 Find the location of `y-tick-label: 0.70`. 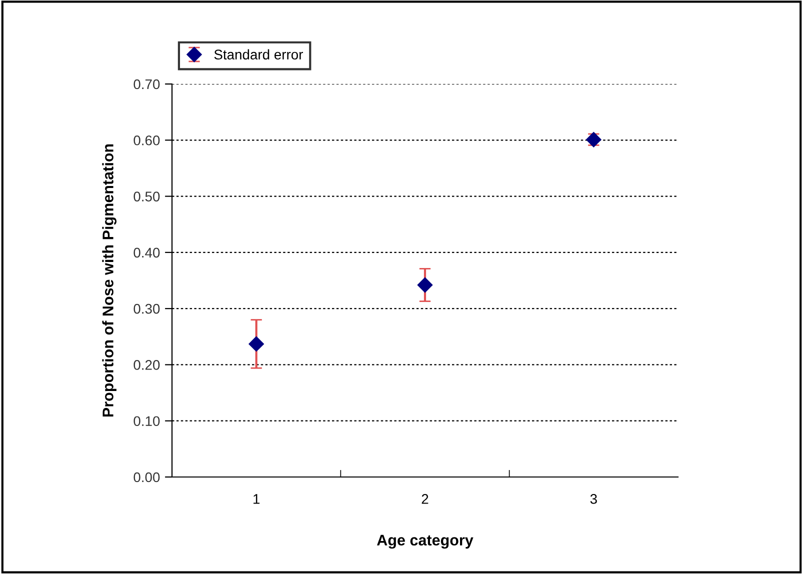

y-tick-label: 0.70 is located at coordinates (147, 84).